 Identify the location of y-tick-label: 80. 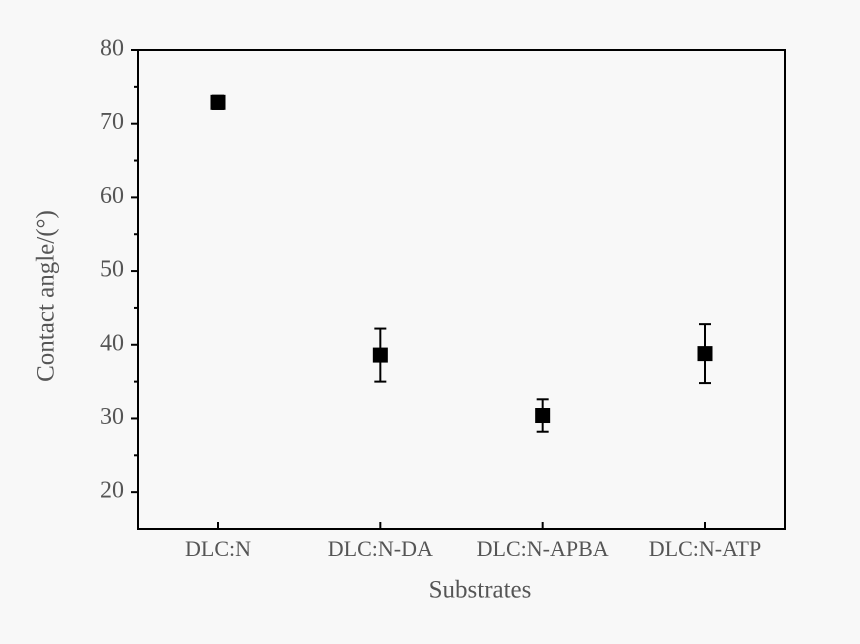
(112, 49).